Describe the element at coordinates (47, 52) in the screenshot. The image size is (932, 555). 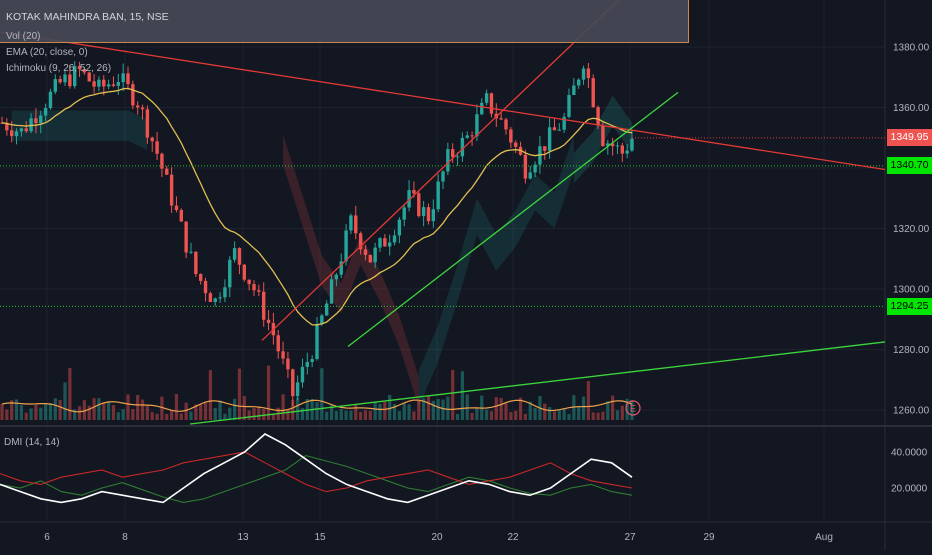
I see `ema-indicator-label: EMA (20, close, 0)` at that location.